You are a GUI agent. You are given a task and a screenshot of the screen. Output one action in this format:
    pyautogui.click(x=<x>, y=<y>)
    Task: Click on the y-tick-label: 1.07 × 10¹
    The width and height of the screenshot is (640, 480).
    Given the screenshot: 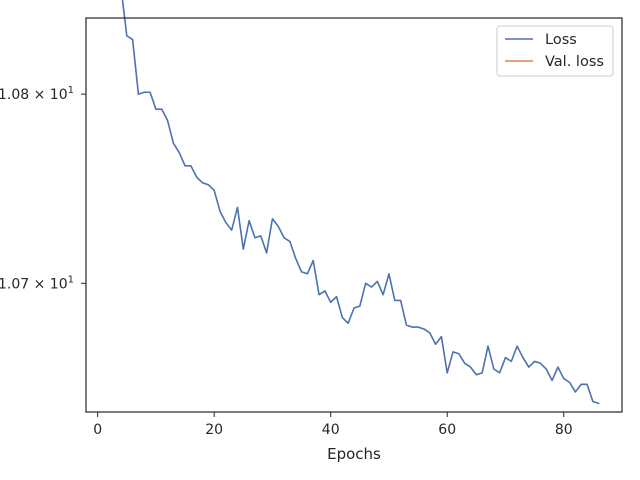 What is the action you would take?
    pyautogui.click(x=37, y=283)
    